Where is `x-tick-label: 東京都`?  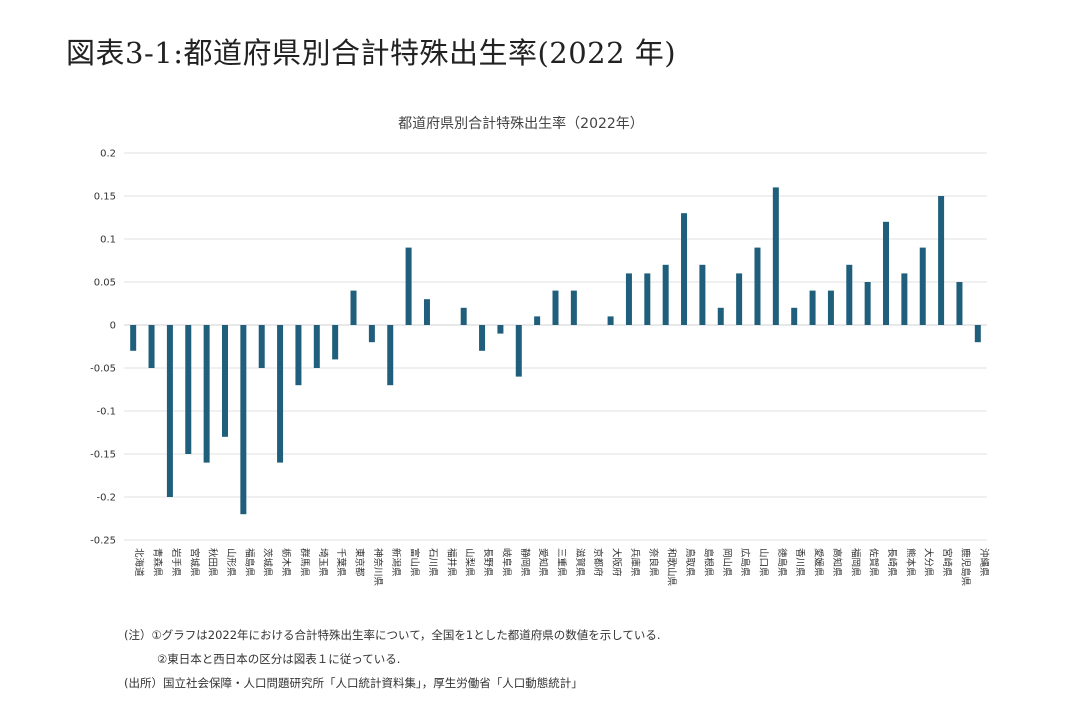
x-tick-label: 東京都 is located at coordinates (360, 562).